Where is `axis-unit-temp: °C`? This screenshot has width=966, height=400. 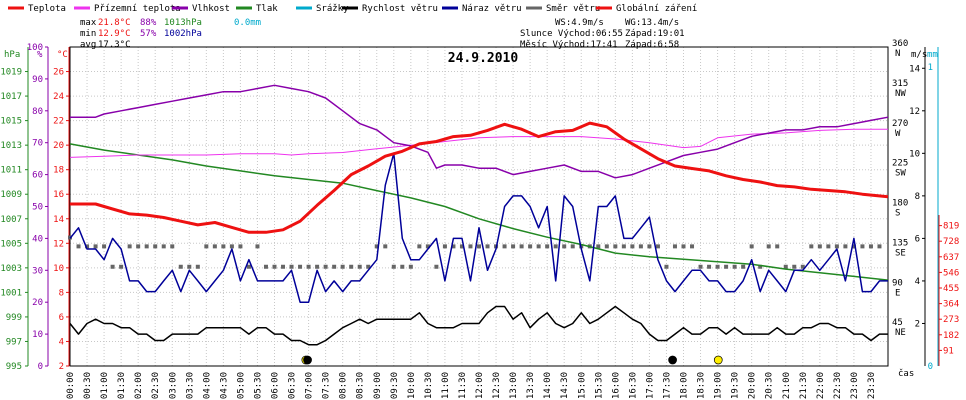
axis-unit-temp: °C is located at coordinates (62, 55).